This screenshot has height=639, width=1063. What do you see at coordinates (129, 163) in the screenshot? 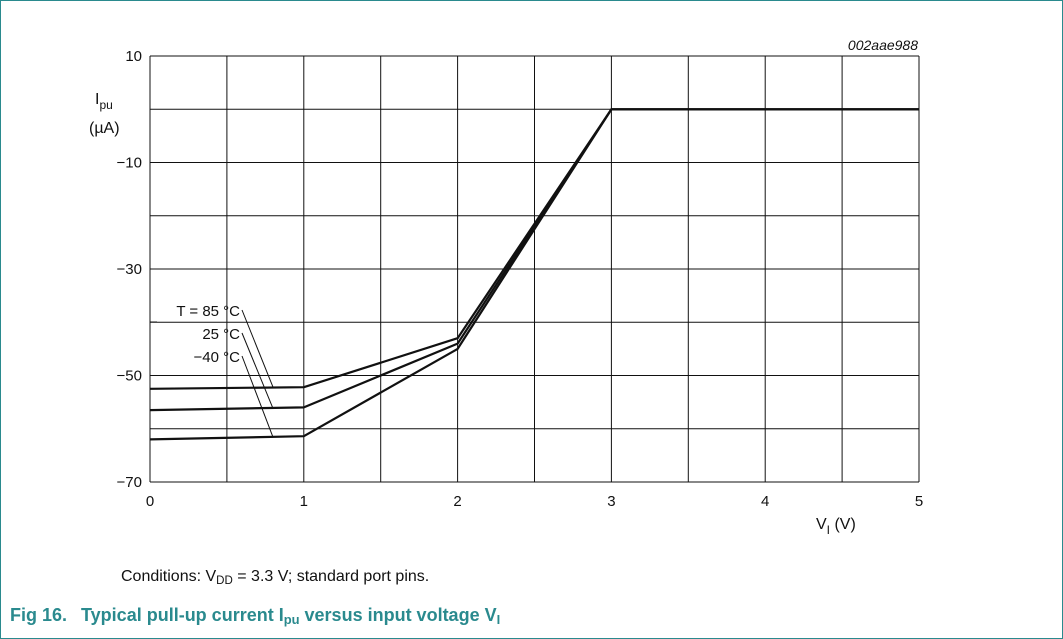
I see `y-tick-label: −10` at bounding box center [129, 163].